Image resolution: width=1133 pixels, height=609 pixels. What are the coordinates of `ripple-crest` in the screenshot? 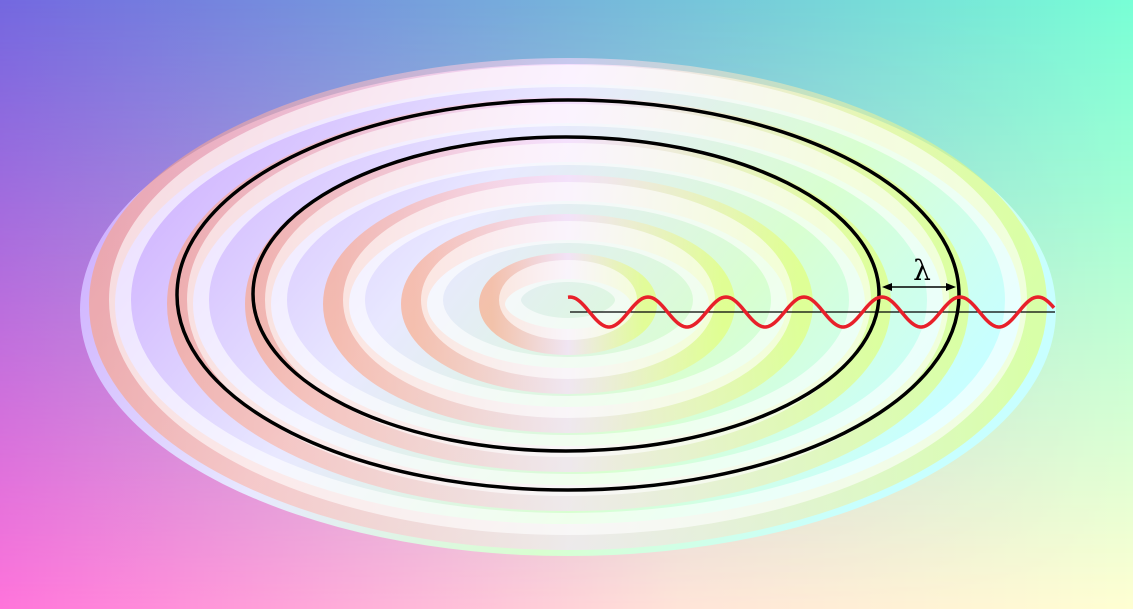 It's located at (568, 300).